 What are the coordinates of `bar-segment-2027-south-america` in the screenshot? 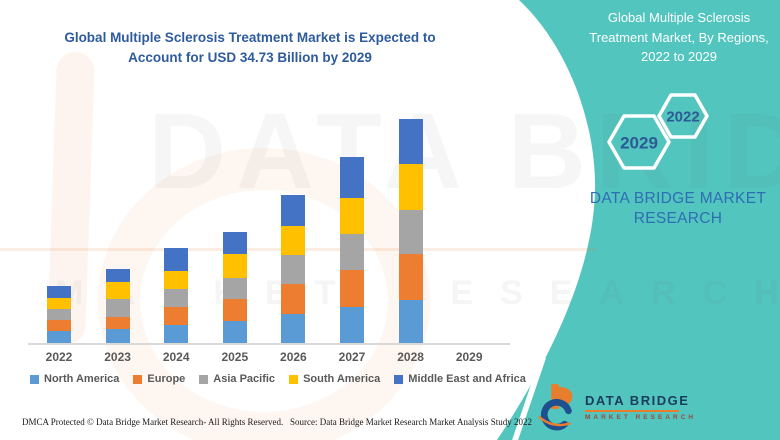 It's located at (352, 216).